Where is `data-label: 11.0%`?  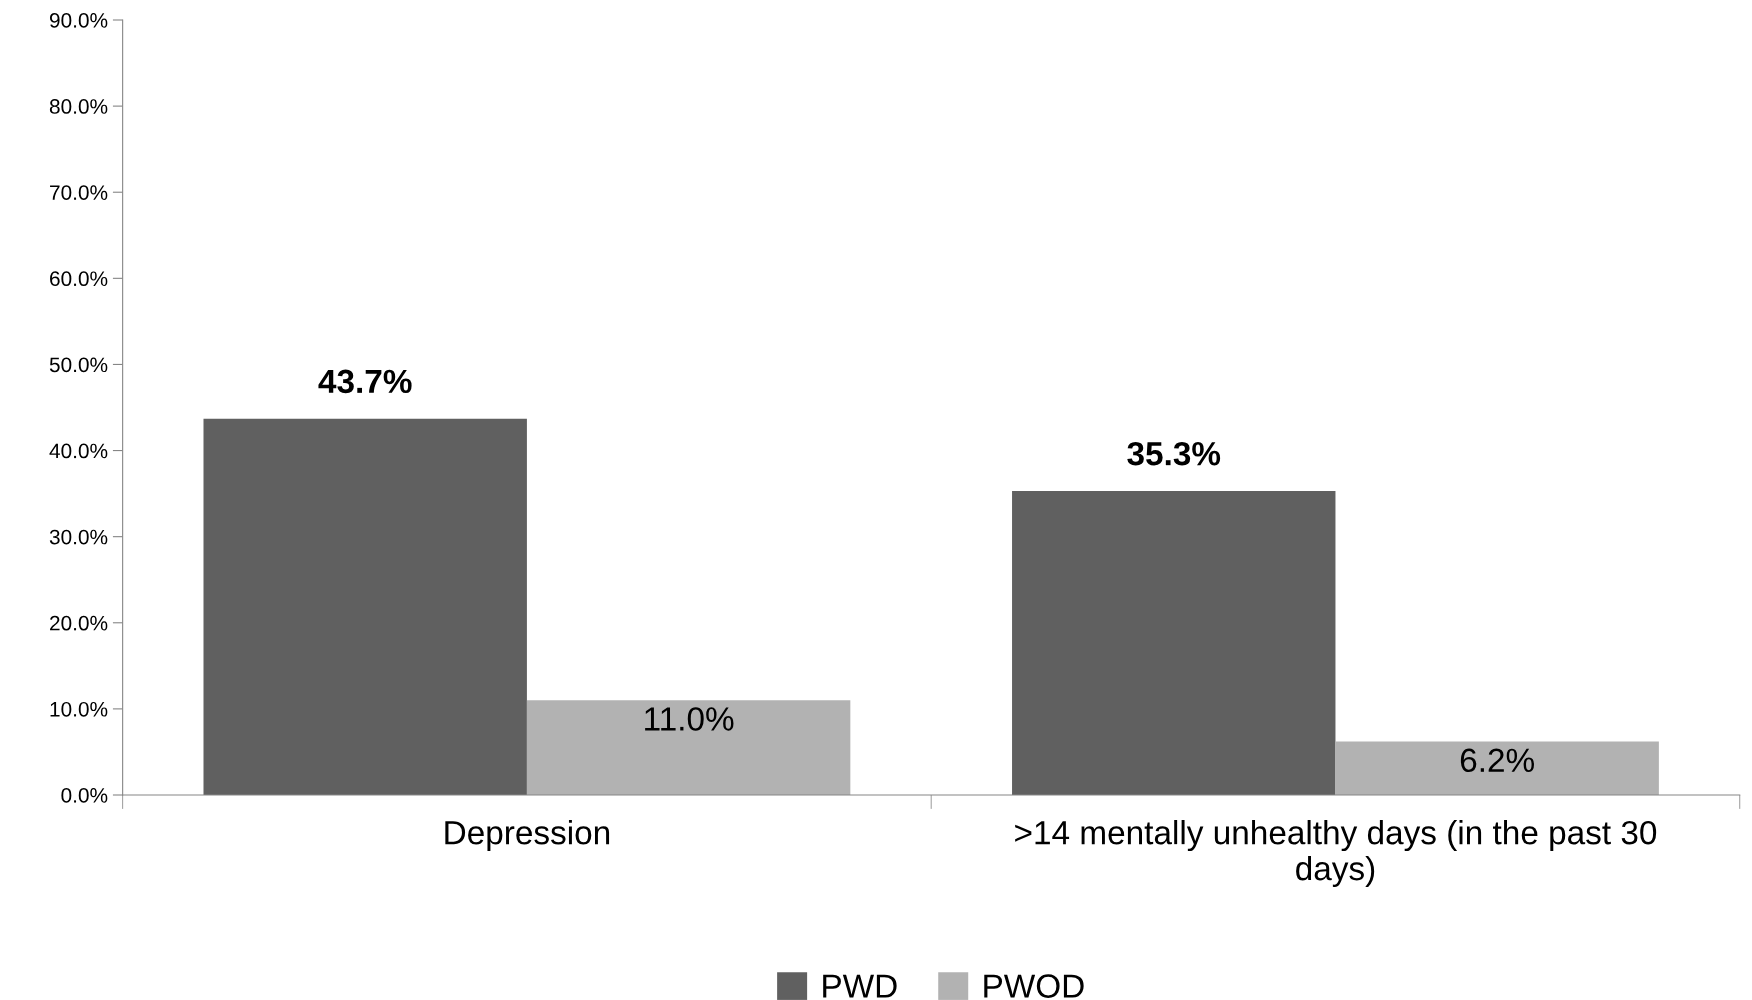
data-label: 11.0% is located at coordinates (689, 719).